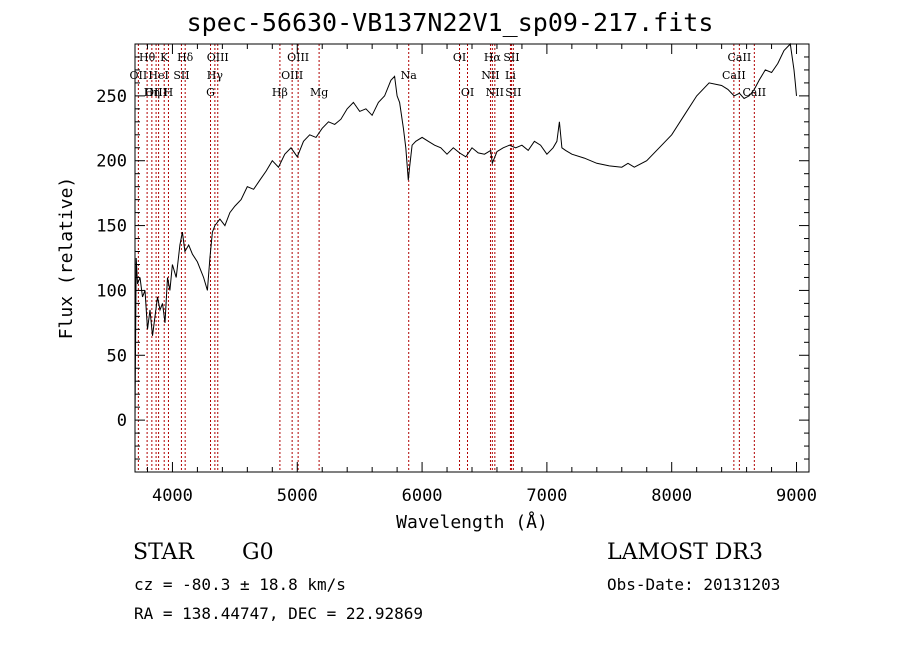 The height and width of the screenshot is (649, 900). I want to click on spectral-line-label: HeI, so click(158, 75).